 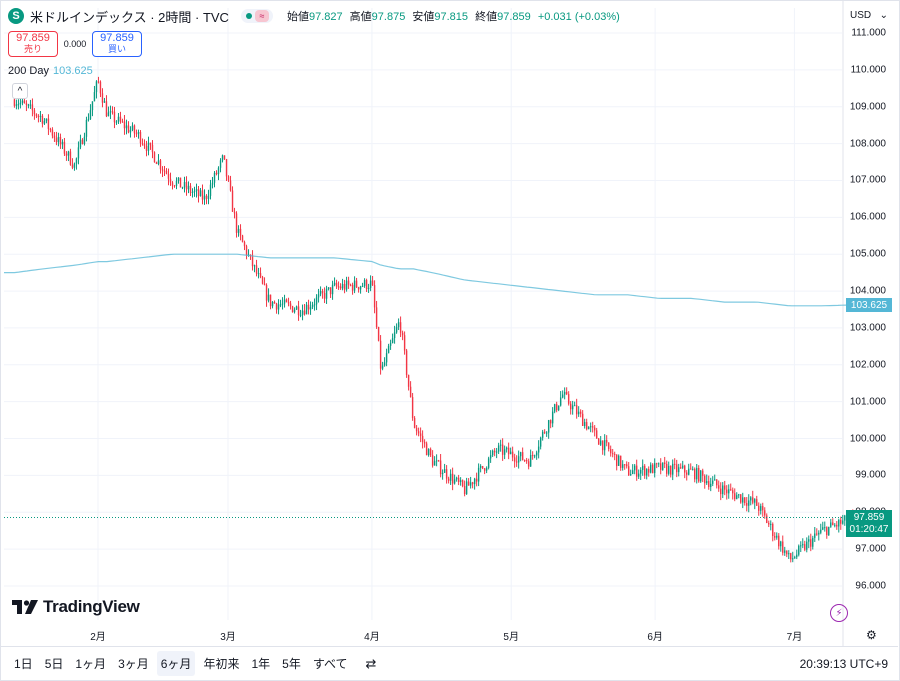 I want to click on high-label: 高値, so click(x=360, y=17).